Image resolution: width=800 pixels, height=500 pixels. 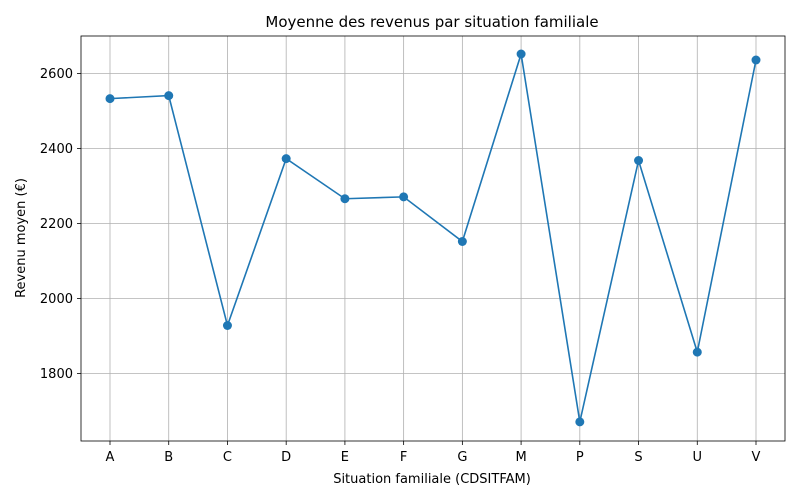 What do you see at coordinates (110, 99) in the screenshot?
I see `data-point-A` at bounding box center [110, 99].